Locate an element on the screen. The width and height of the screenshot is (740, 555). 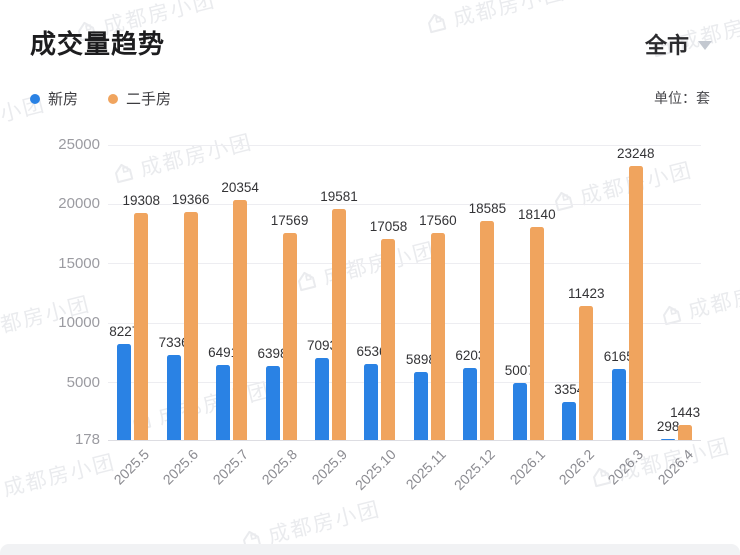
y-axis-tick-label: 15000 is located at coordinates (79, 263).